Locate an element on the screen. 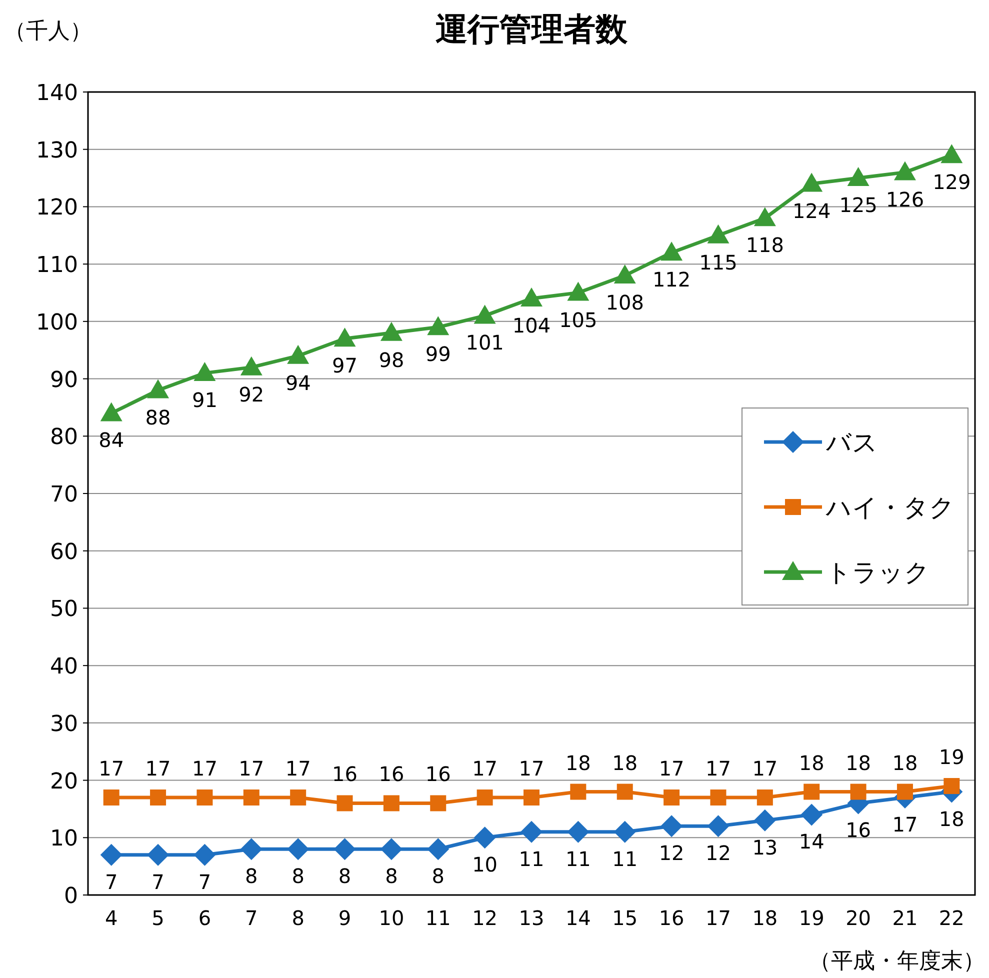 The width and height of the screenshot is (989, 978). data-label: 94 is located at coordinates (298, 382).